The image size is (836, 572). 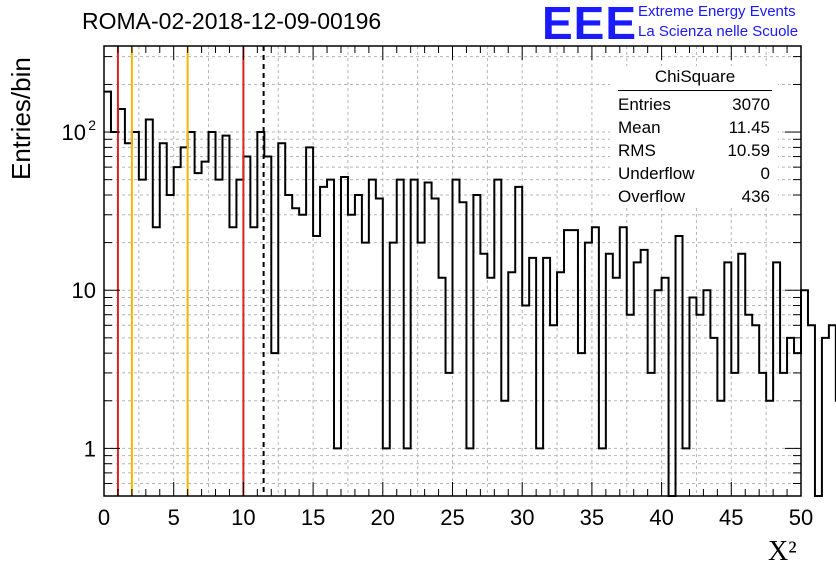 I want to click on stats-value: 3070, so click(x=751, y=104).